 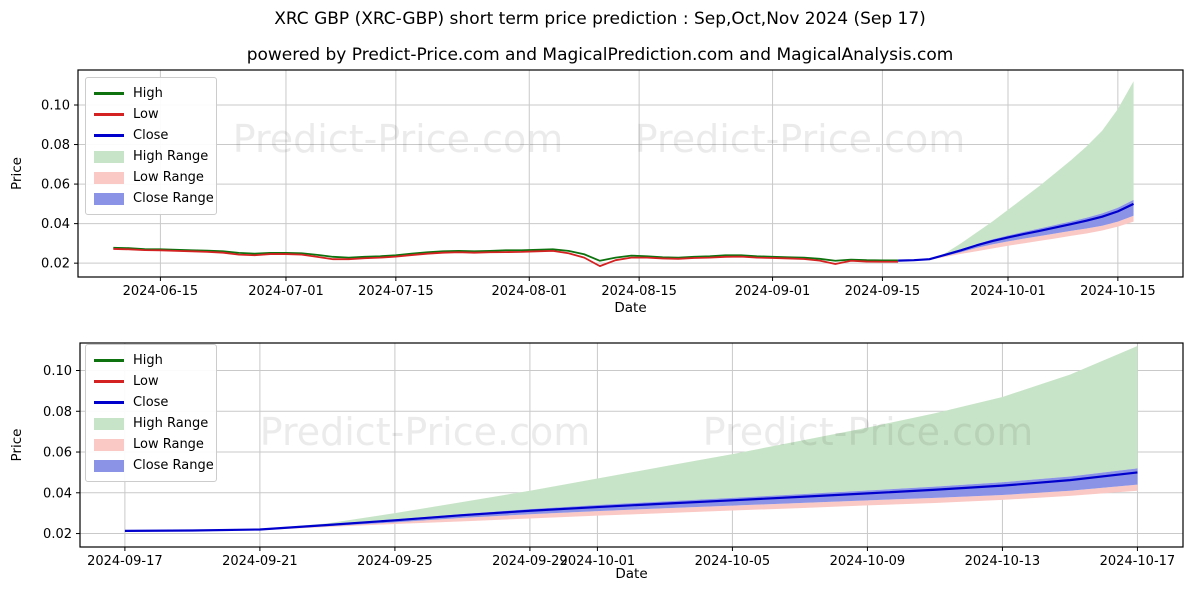 I want to click on high-series-line, so click(x=506, y=254).